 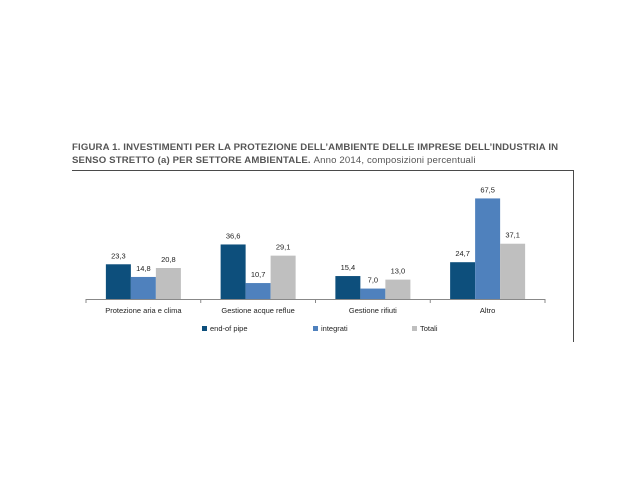 What do you see at coordinates (573, 256) in the screenshot?
I see `frame-rule` at bounding box center [573, 256].